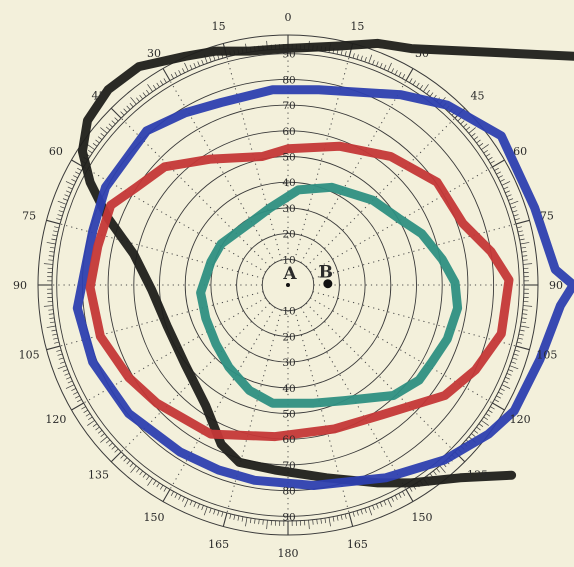 This screenshot has height=567, width=574. What do you see at coordinates (520, 419) in the screenshot?
I see `angle-label: 120` at bounding box center [520, 419].